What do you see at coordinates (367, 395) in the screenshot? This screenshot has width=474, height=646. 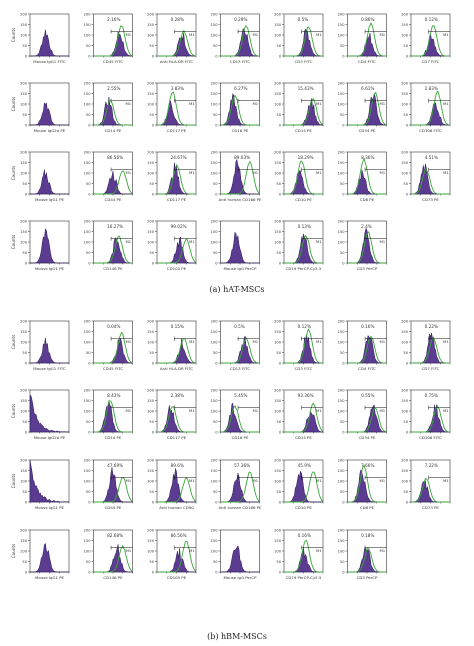 I see `positive-percentage: 0.55%` at bounding box center [367, 395].